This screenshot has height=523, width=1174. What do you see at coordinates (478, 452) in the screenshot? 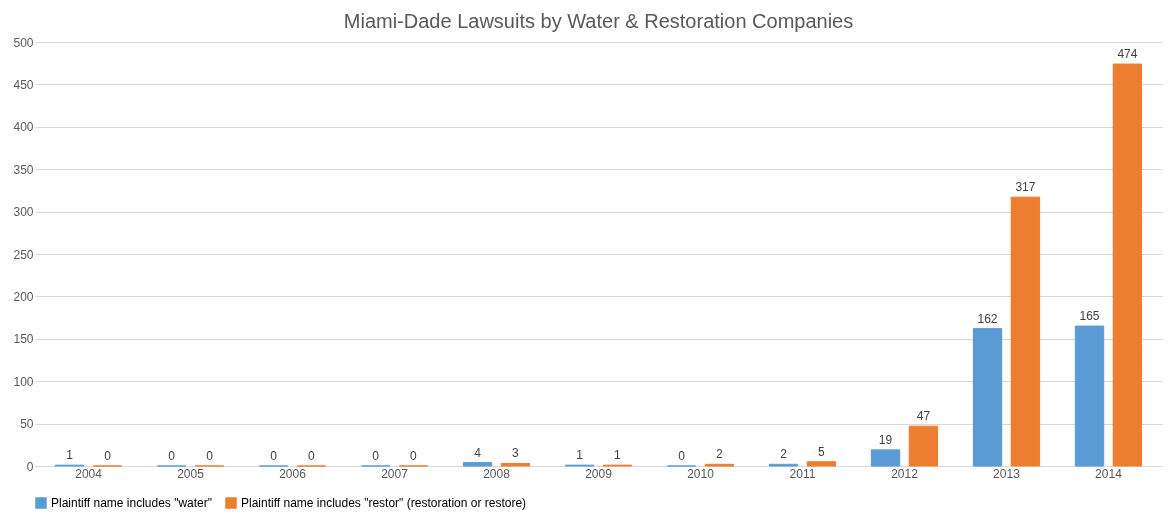
I see `data-label: 4` at bounding box center [478, 452].